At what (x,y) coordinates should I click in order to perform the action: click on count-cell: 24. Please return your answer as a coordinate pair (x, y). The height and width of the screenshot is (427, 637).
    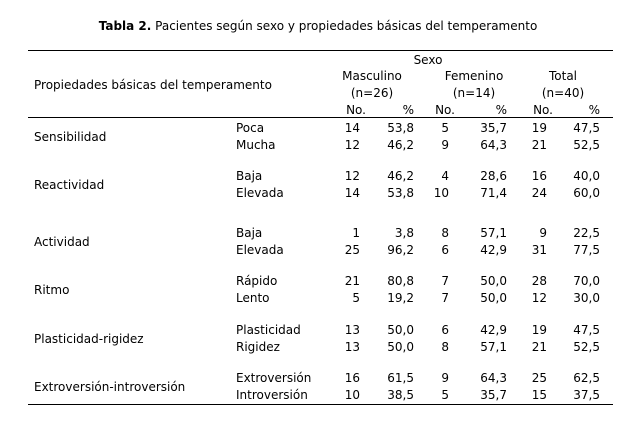
    Looking at the image, I should click on (539, 193).